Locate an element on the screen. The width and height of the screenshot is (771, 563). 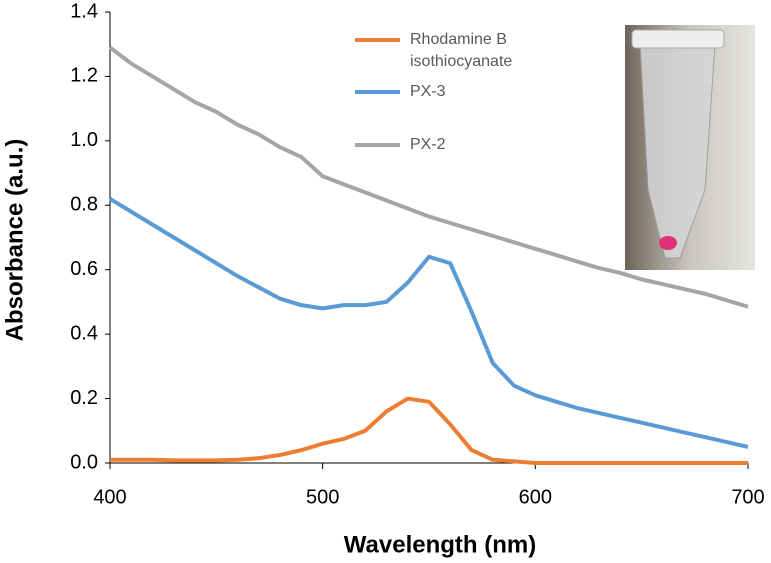
x-axis-label: Wavelength (nm) is located at coordinates (440, 544).